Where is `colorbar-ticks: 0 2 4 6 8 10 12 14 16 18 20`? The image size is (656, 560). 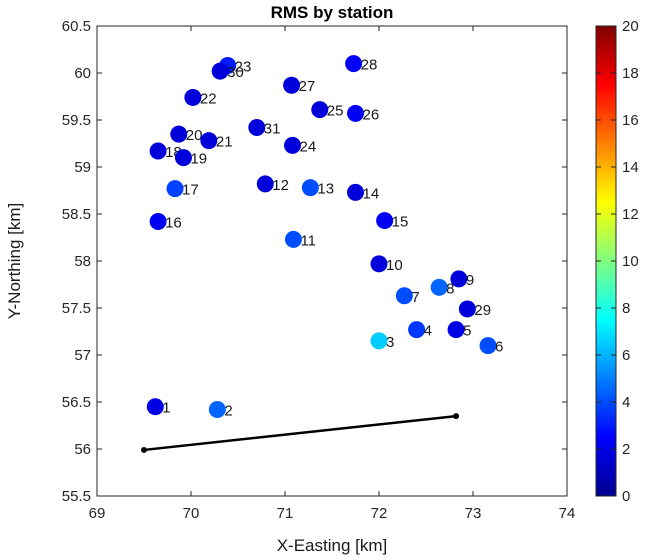
colorbar-ticks: 0 2 4 6 8 10 12 14 16 18 20 is located at coordinates (617, 261).